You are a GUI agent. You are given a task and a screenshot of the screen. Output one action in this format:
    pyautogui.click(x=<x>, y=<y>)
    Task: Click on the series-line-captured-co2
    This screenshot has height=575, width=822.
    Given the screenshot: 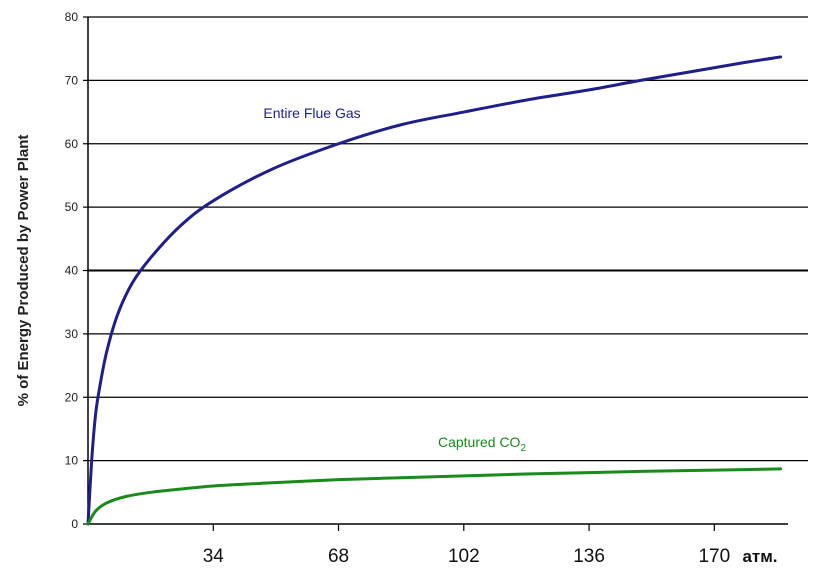 What is the action you would take?
    pyautogui.click(x=434, y=496)
    